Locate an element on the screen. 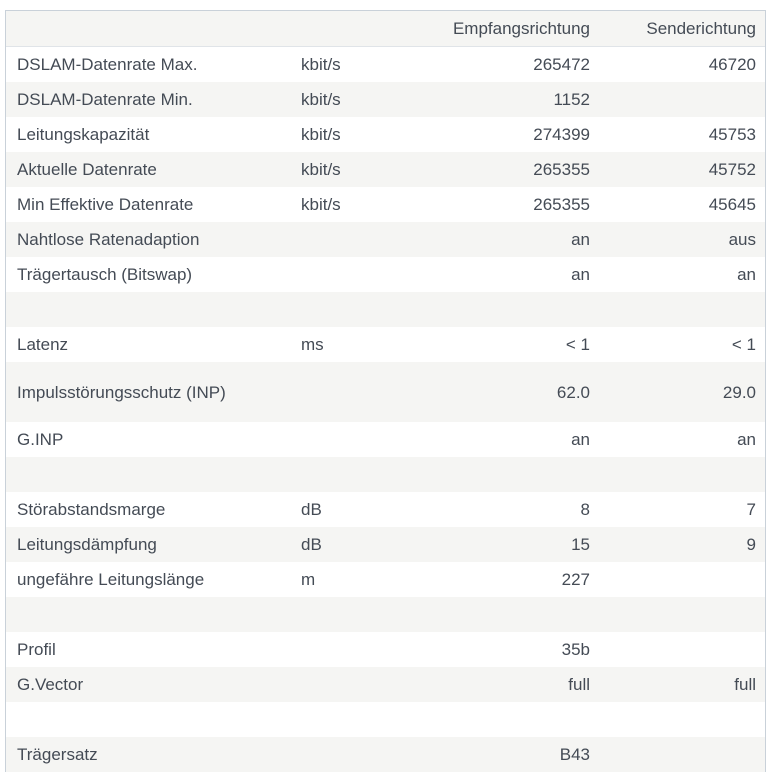 The width and height of the screenshot is (771, 772). table-row: Trägersatz B43 is located at coordinates (385, 754).